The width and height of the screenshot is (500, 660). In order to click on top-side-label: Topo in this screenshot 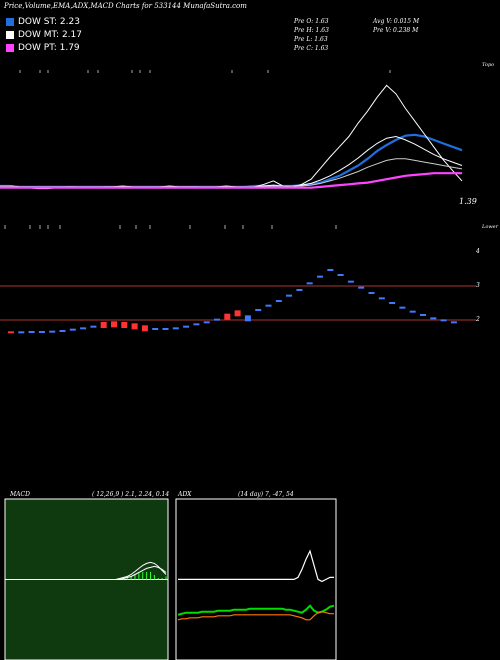, I will do `click(488, 65)`.